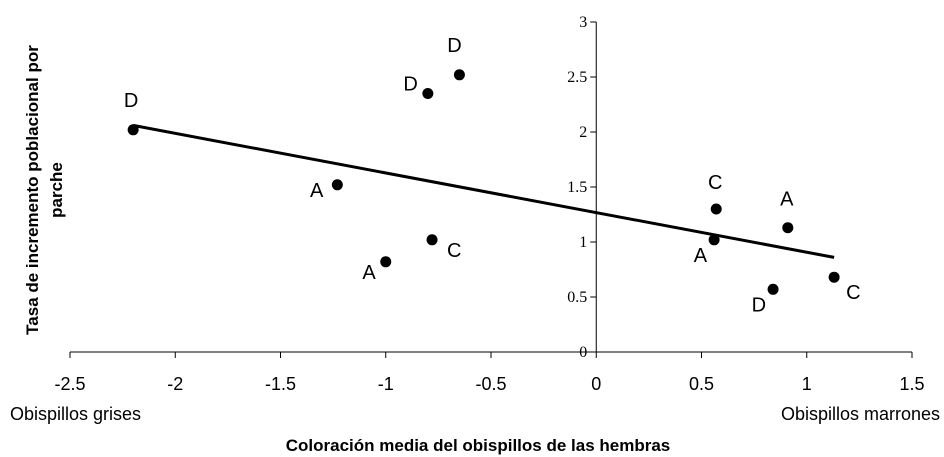 The width and height of the screenshot is (944, 457). Describe the element at coordinates (175, 384) in the screenshot. I see `x-tick-label: -2` at that location.